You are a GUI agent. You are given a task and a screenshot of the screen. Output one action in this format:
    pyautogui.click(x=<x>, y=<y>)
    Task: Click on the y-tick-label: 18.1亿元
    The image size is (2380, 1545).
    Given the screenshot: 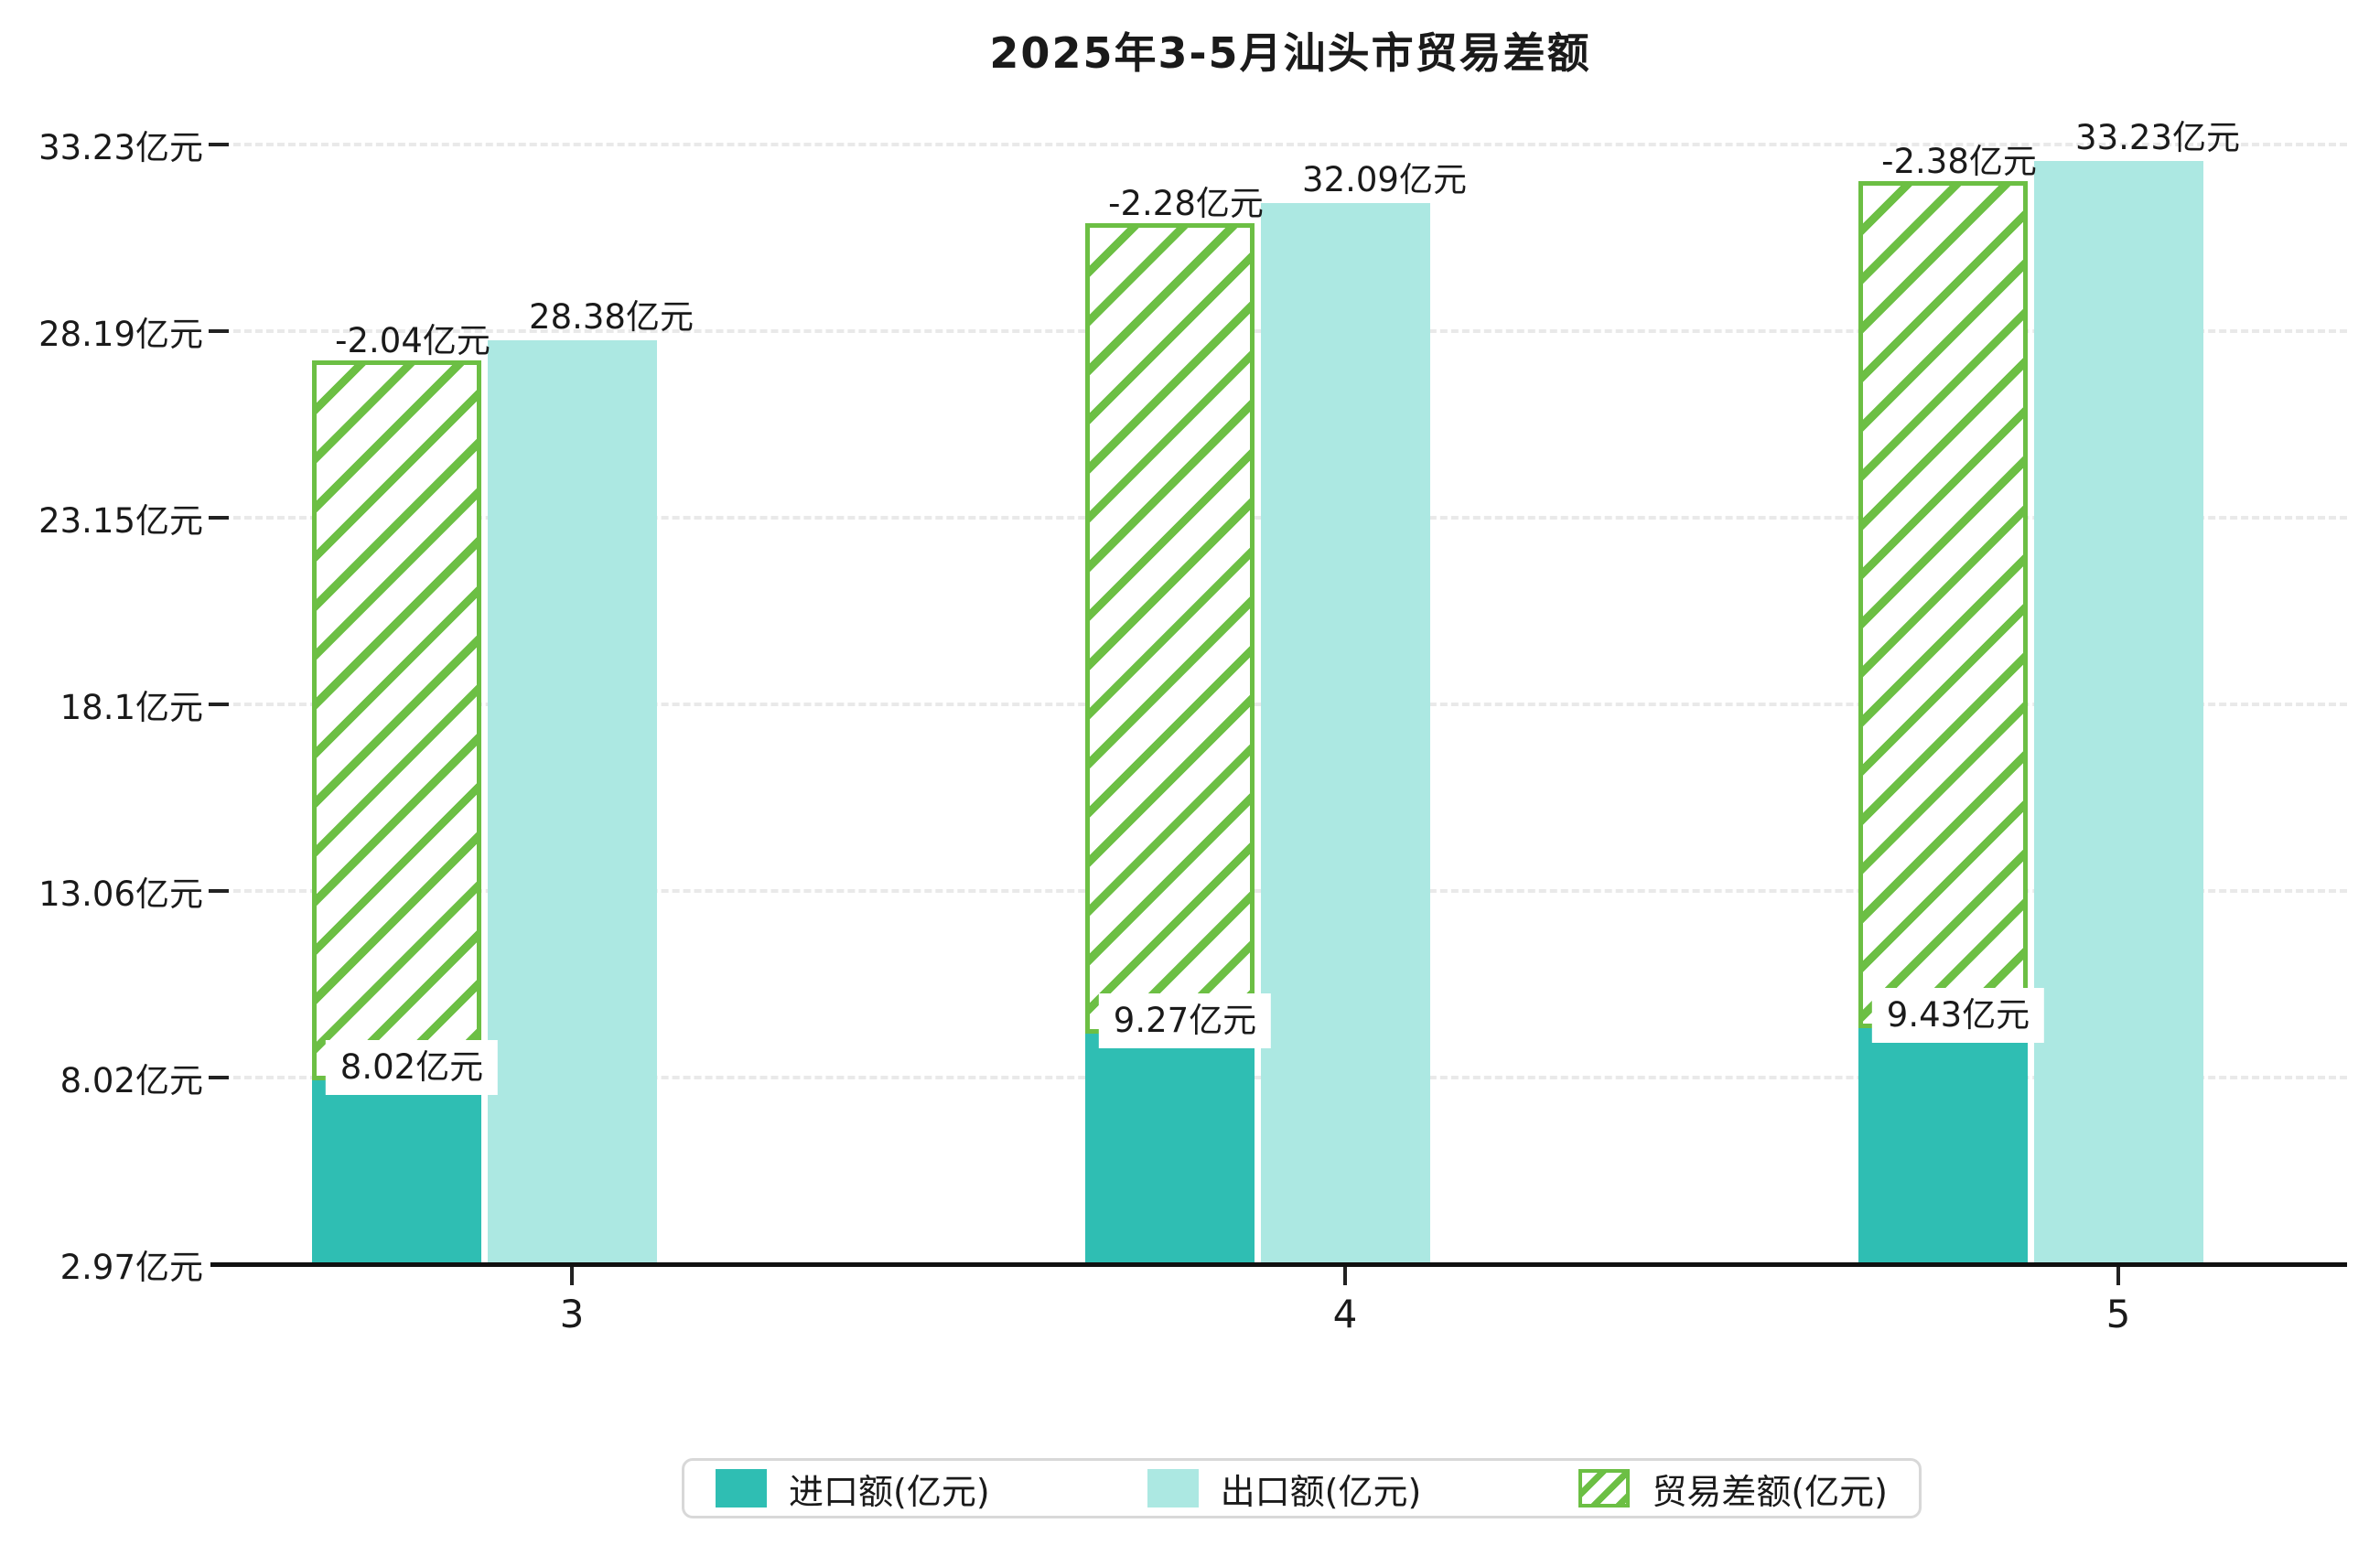 What is the action you would take?
    pyautogui.click(x=131, y=707)
    